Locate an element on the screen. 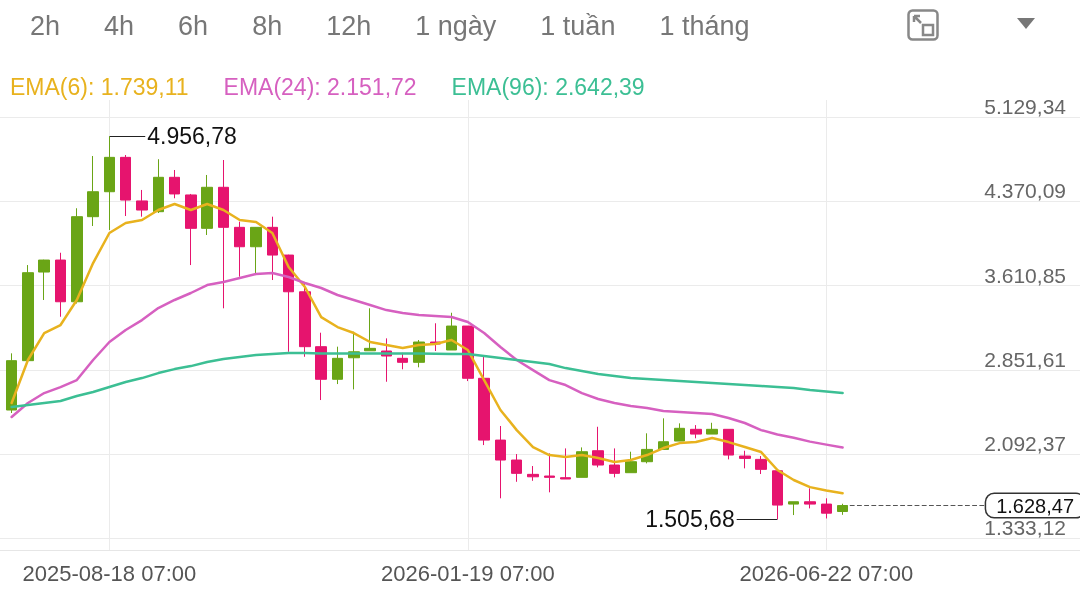 This screenshot has height=596, width=1080. x-tick-label: 2025-08-18 07:00 is located at coordinates (109, 573).